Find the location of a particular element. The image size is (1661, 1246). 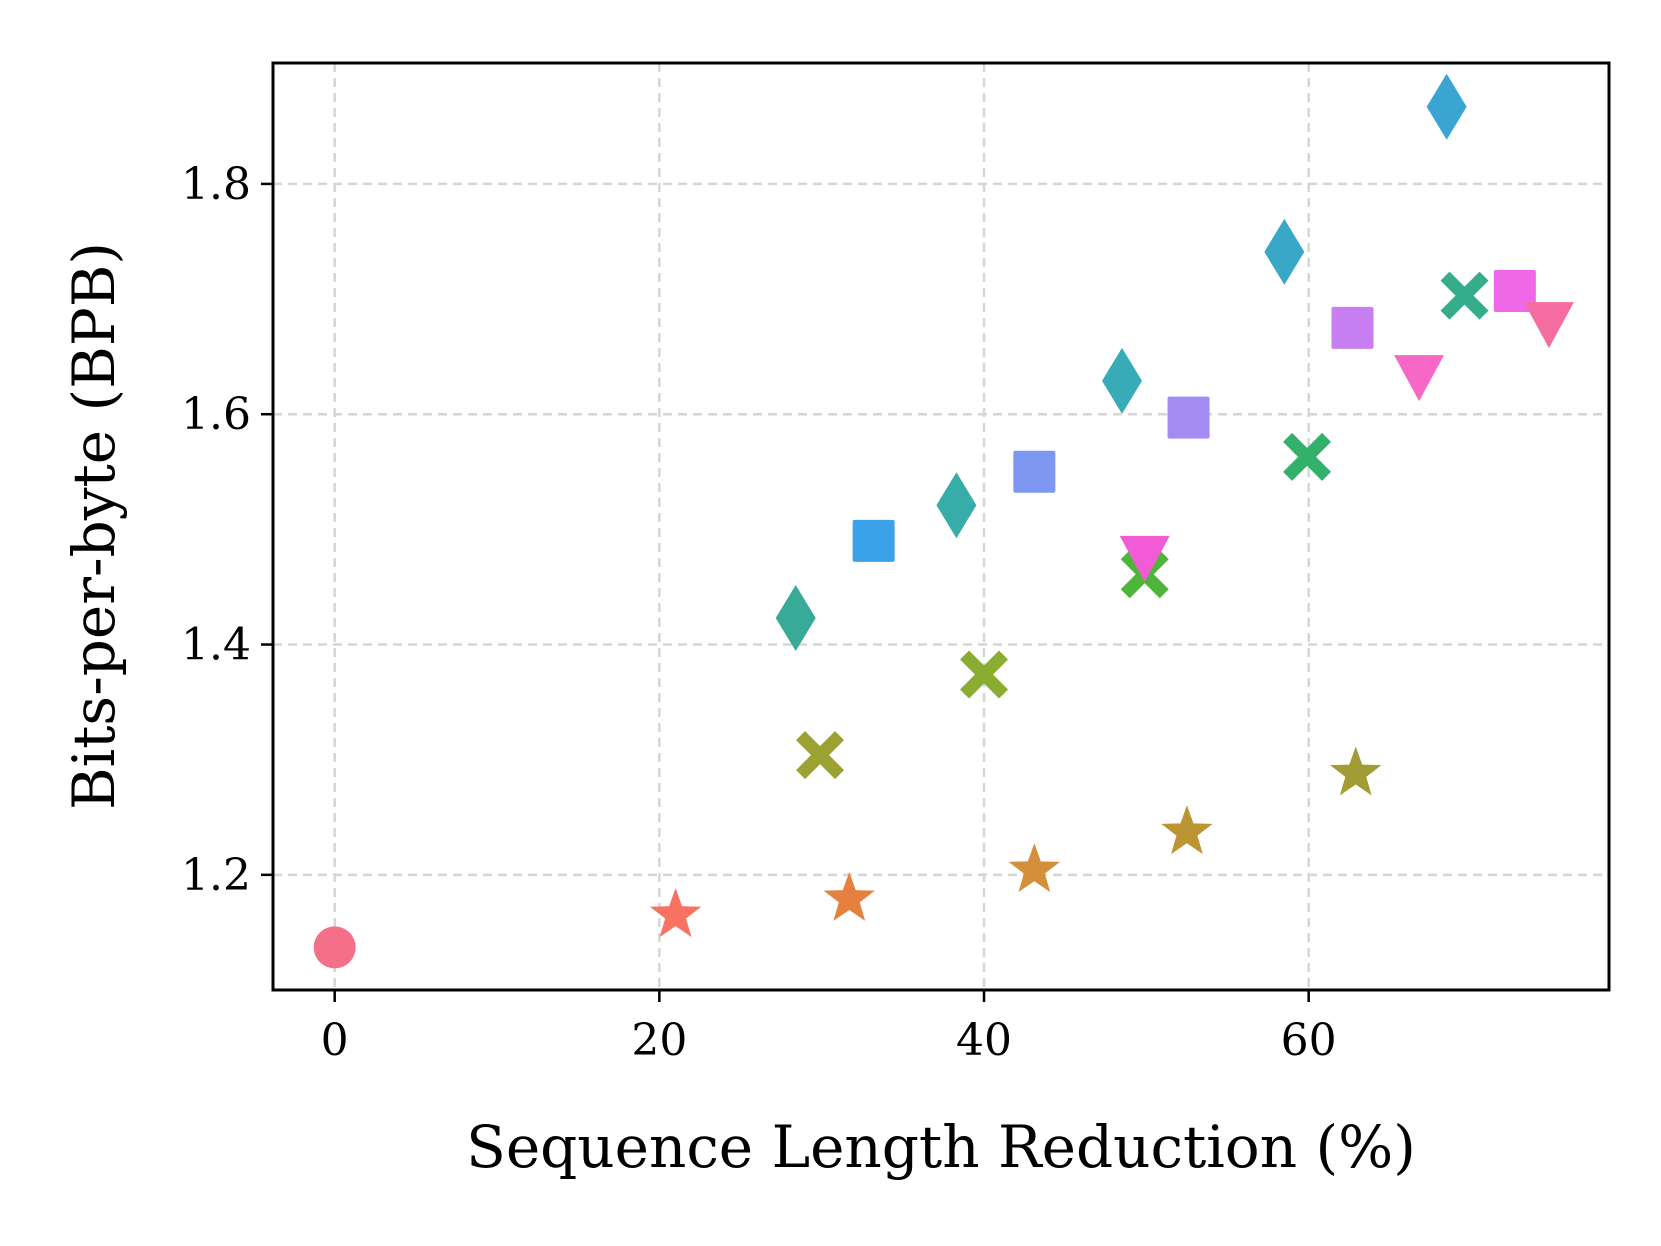

x-tick-label-0: 0 is located at coordinates (335, 1040).